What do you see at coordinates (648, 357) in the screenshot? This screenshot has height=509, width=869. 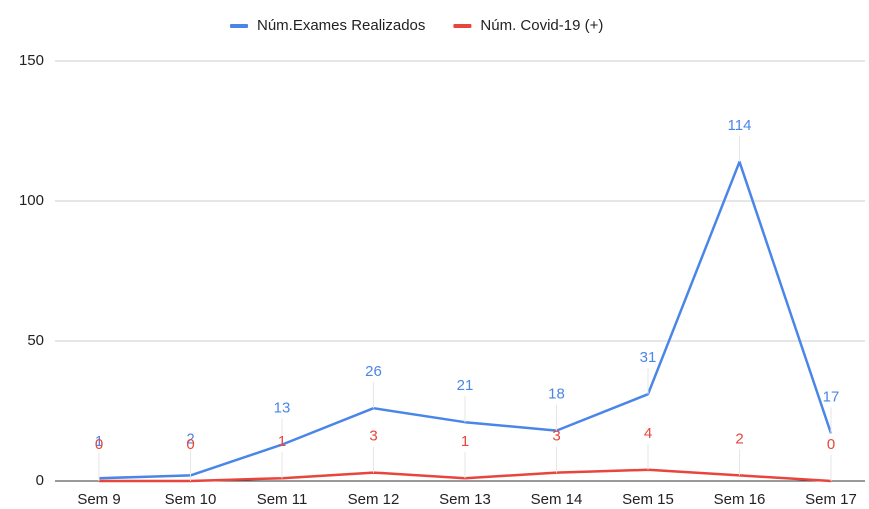 I see `data-label: 31` at bounding box center [648, 357].